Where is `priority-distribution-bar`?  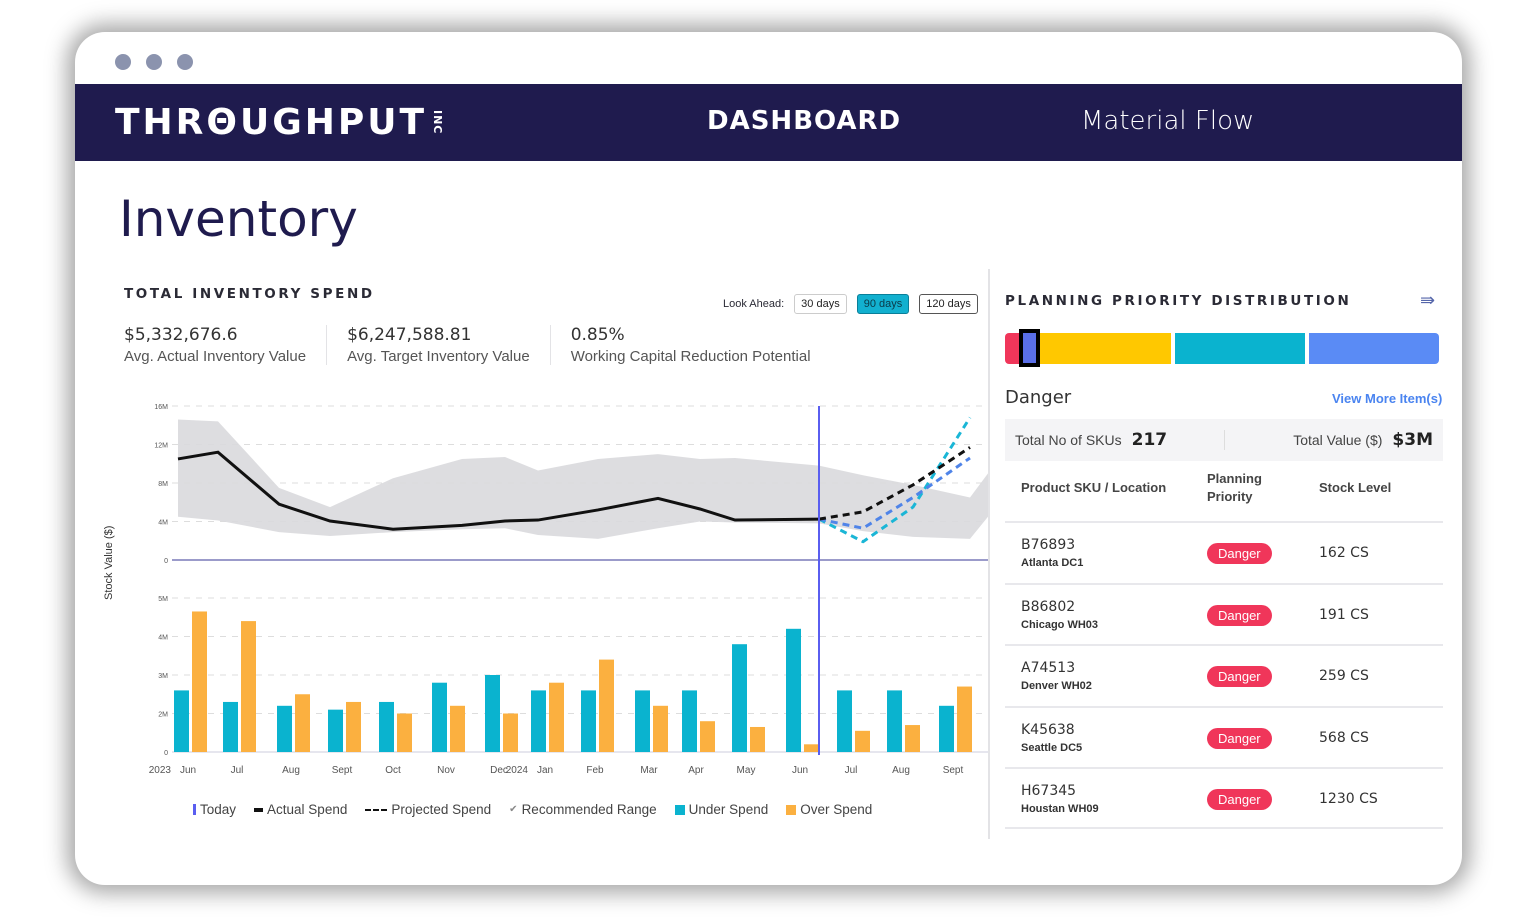 priority-distribution-bar is located at coordinates (1224, 348).